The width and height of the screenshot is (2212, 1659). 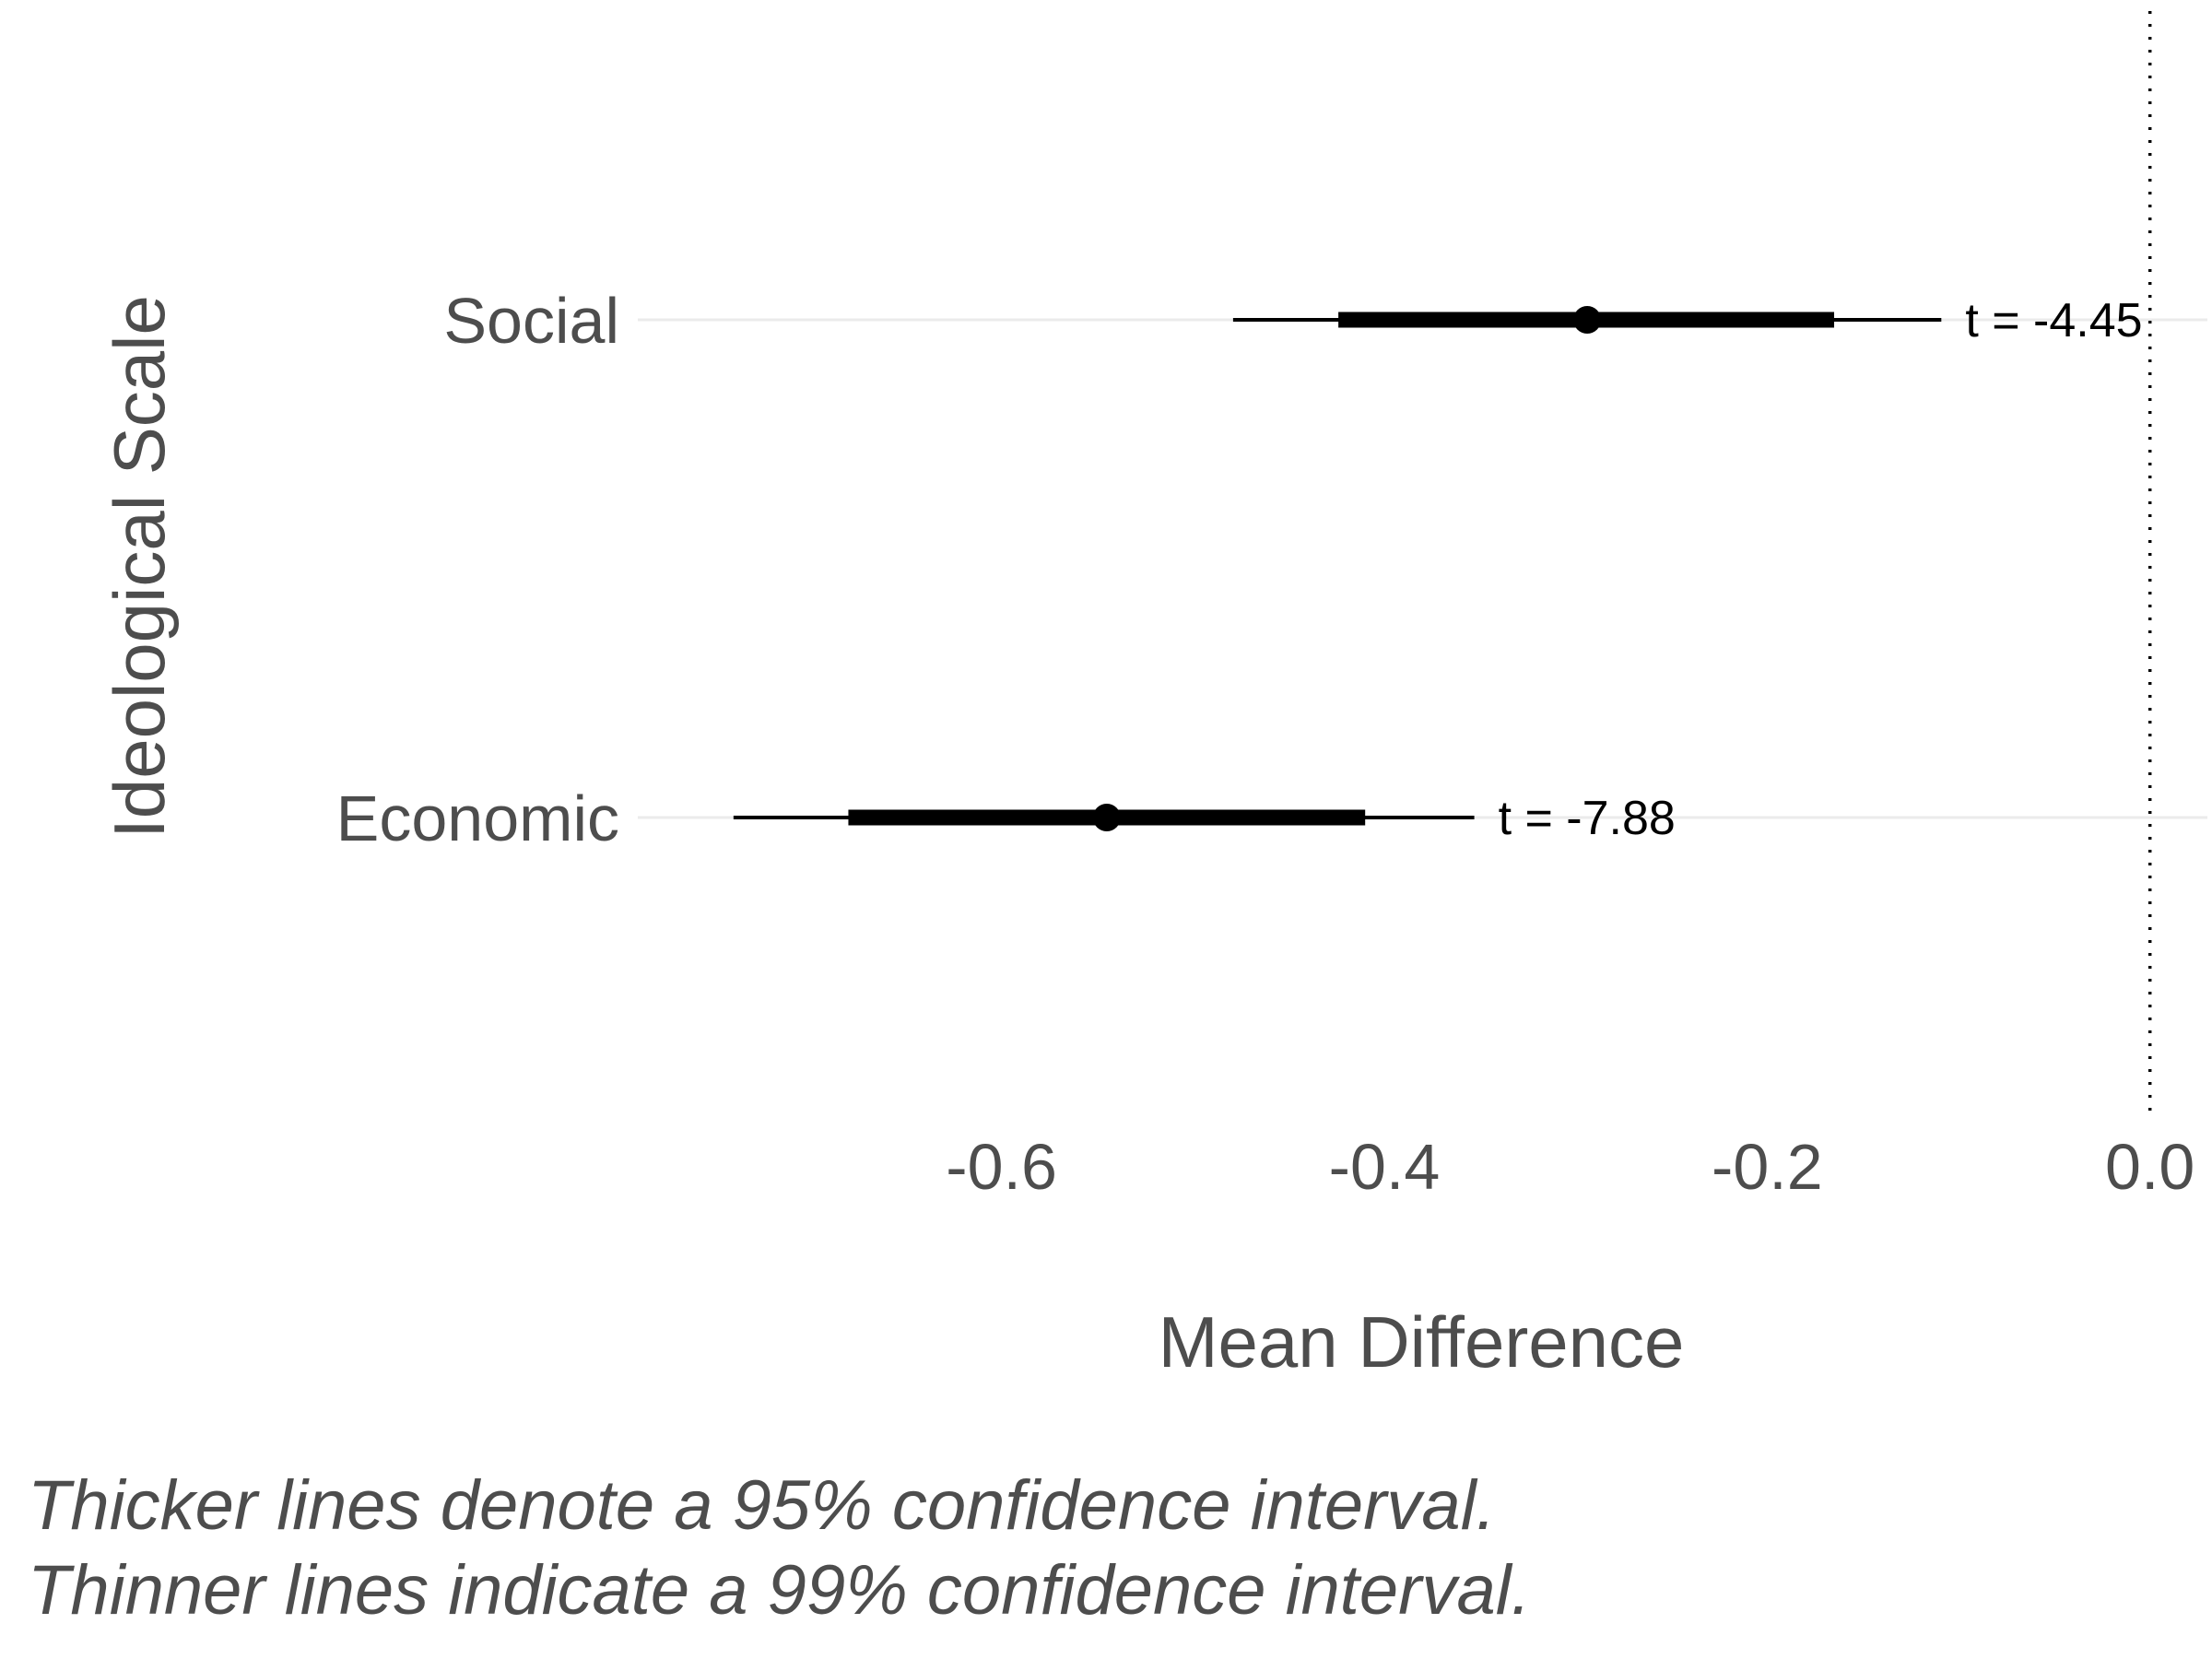 I want to click on social-t-statistic: t = -4.45, so click(x=2053, y=320).